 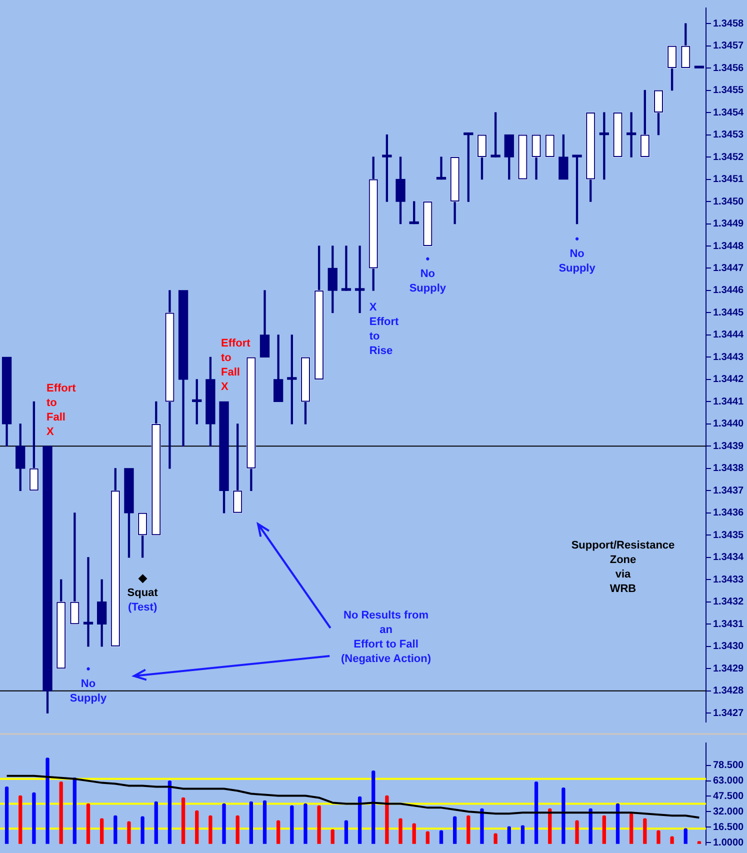 I want to click on y-tick-label: 1.3454, so click(x=728, y=112).